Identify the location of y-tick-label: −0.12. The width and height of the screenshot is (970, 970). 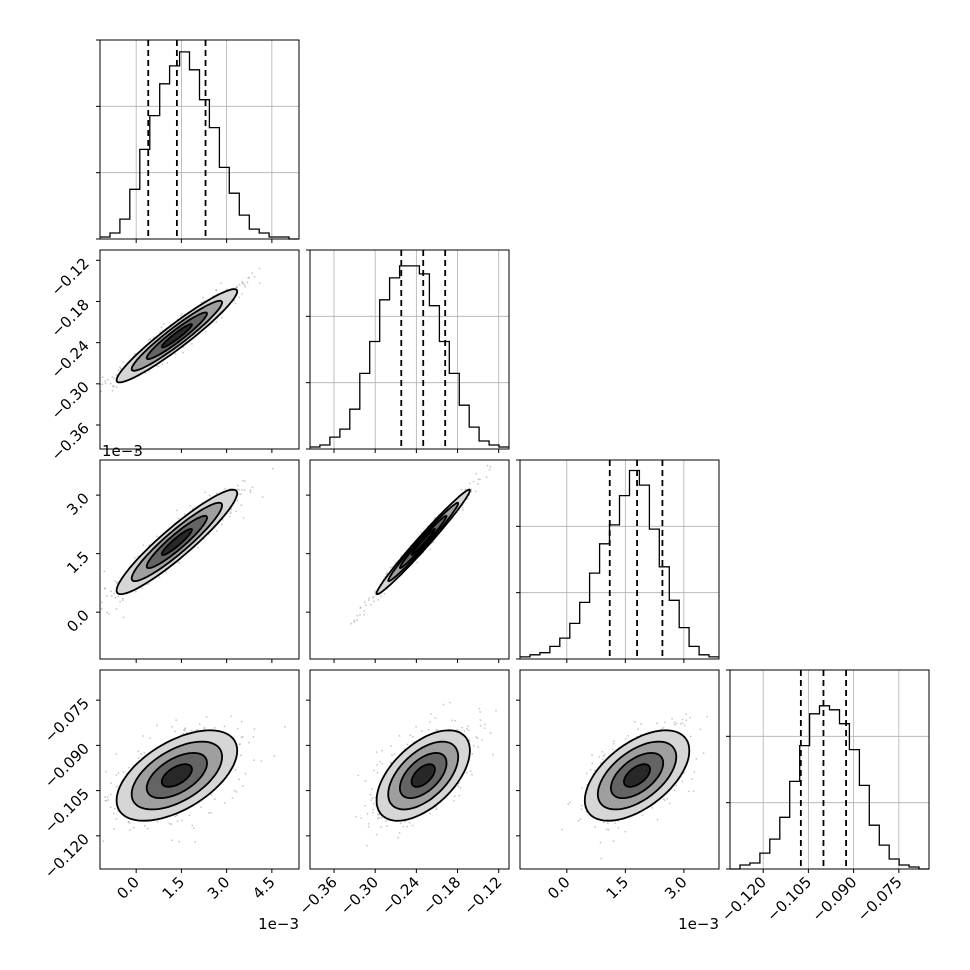
(70, 276).